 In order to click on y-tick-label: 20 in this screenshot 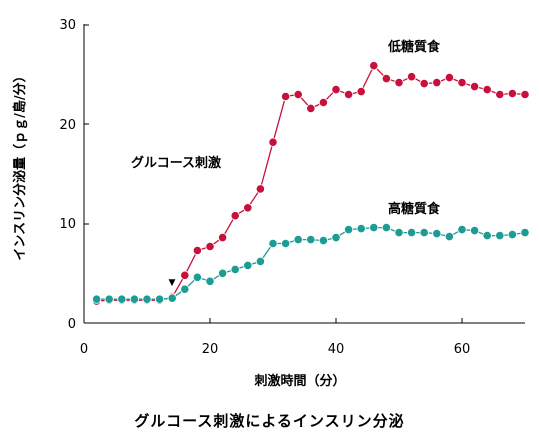, I will do `click(67, 125)`.